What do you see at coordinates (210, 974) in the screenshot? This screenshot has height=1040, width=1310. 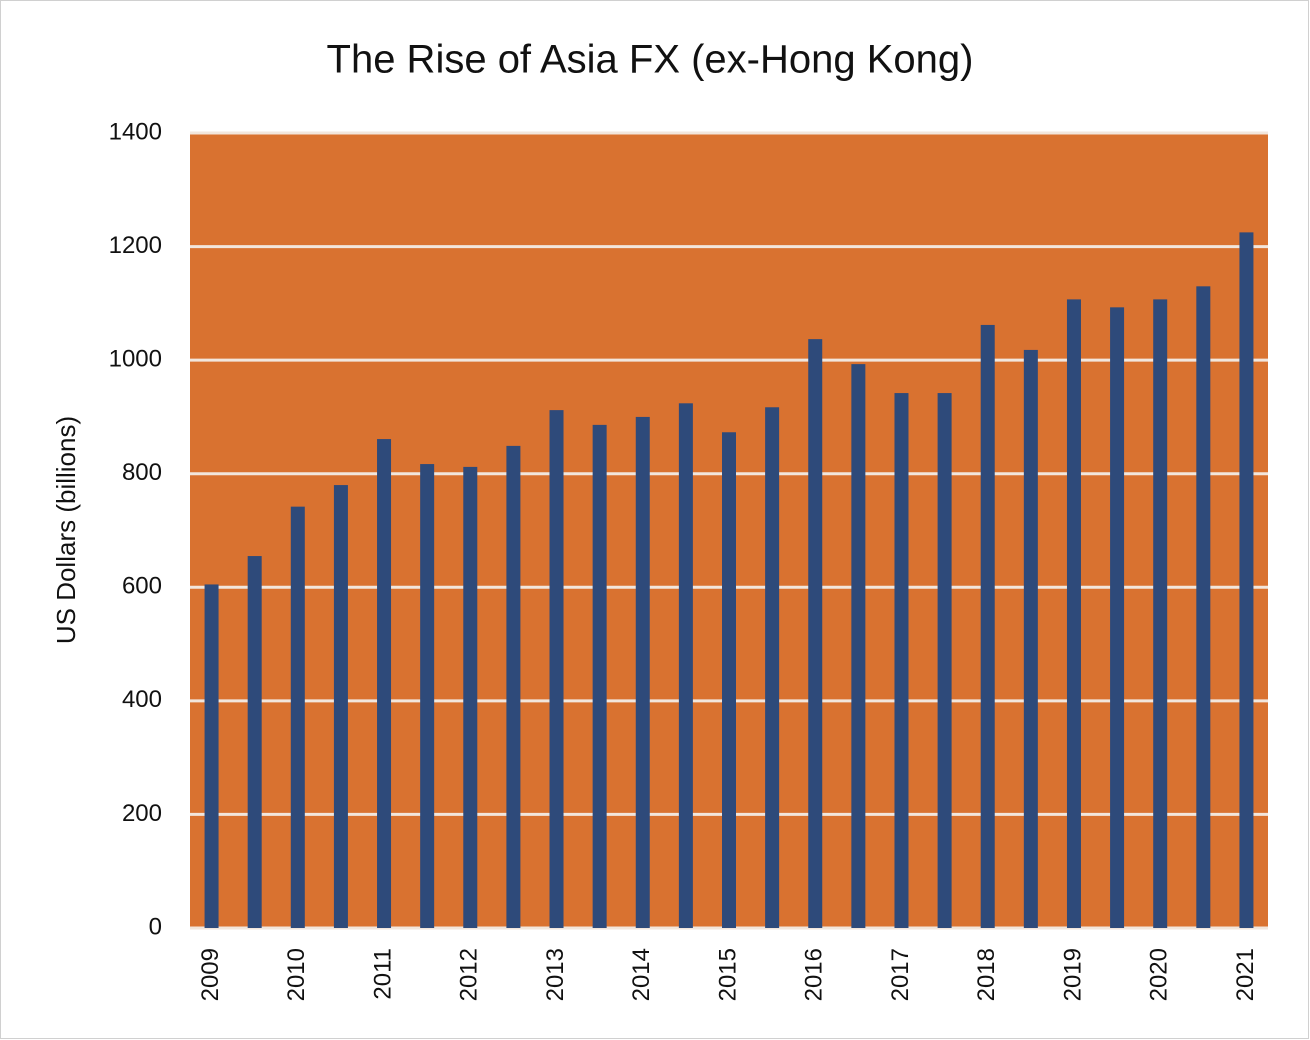 I see `x-tick-label: 2009` at bounding box center [210, 974].